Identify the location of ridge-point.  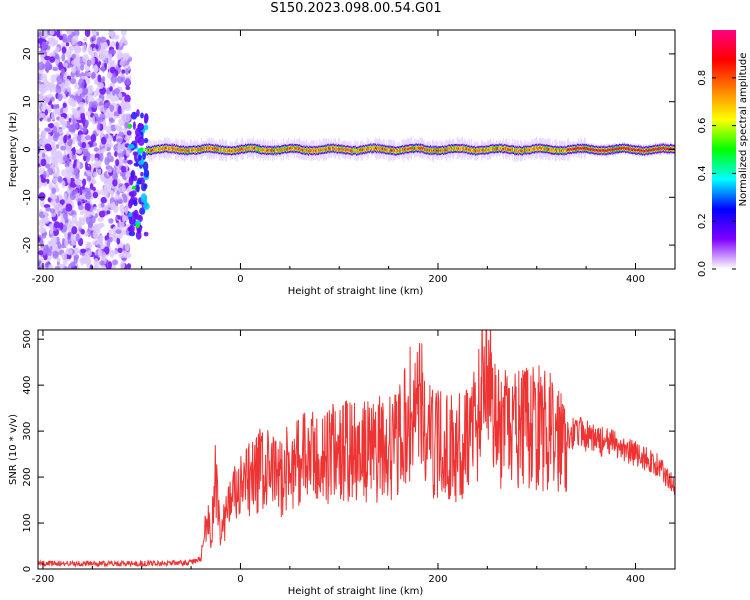
(129, 125).